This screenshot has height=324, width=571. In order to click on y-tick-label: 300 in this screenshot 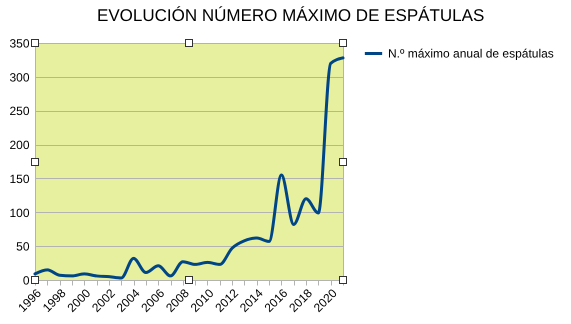, I will do `click(19, 77)`.